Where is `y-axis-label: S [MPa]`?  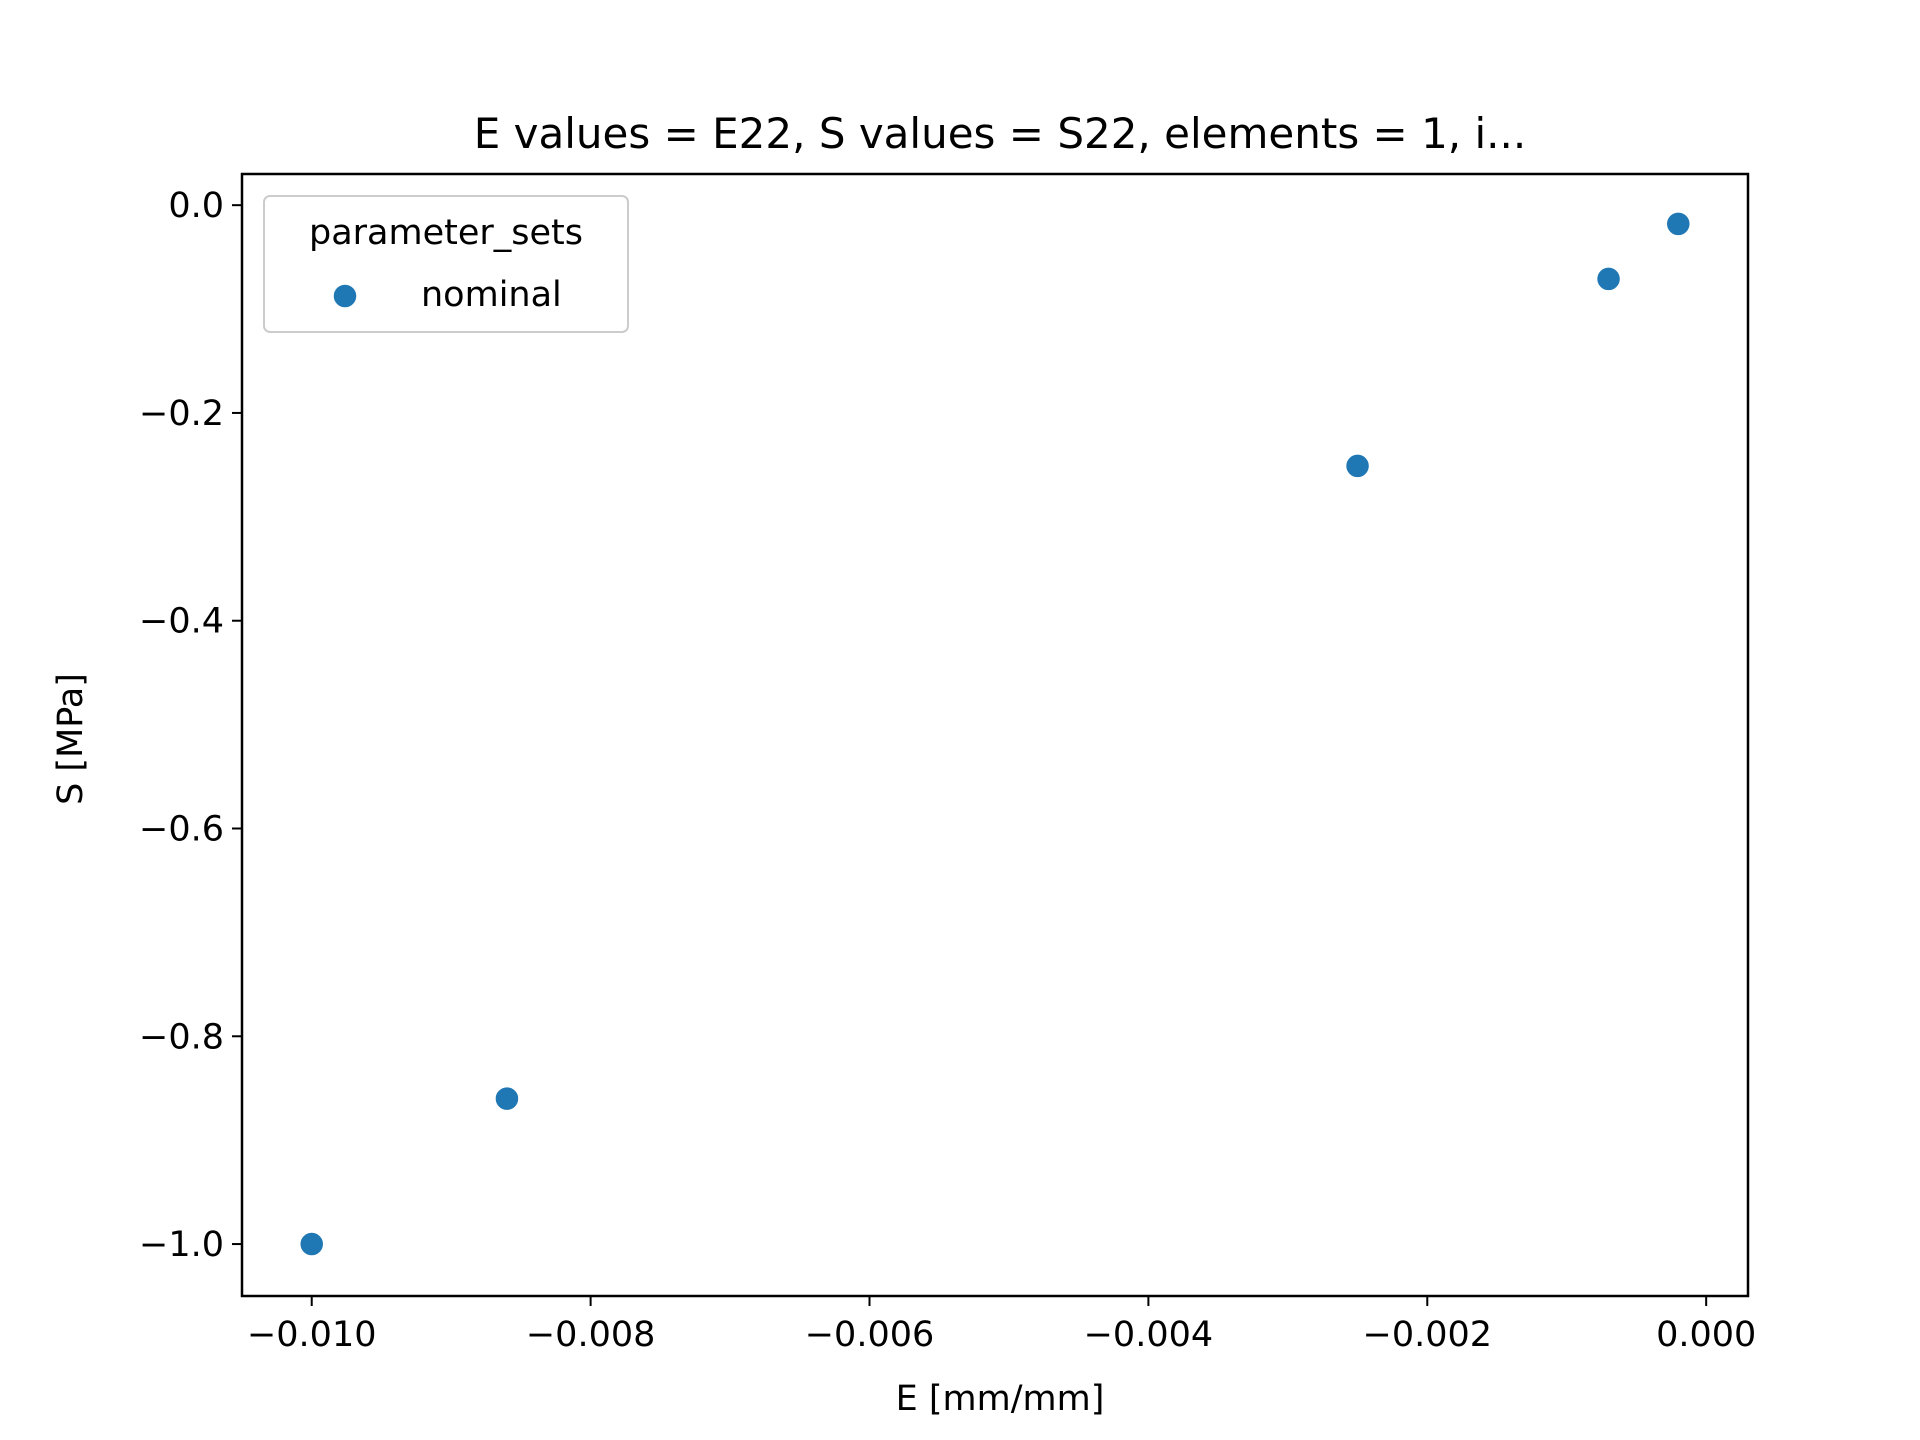
y-axis-label: S [MPa] is located at coordinates (71, 739).